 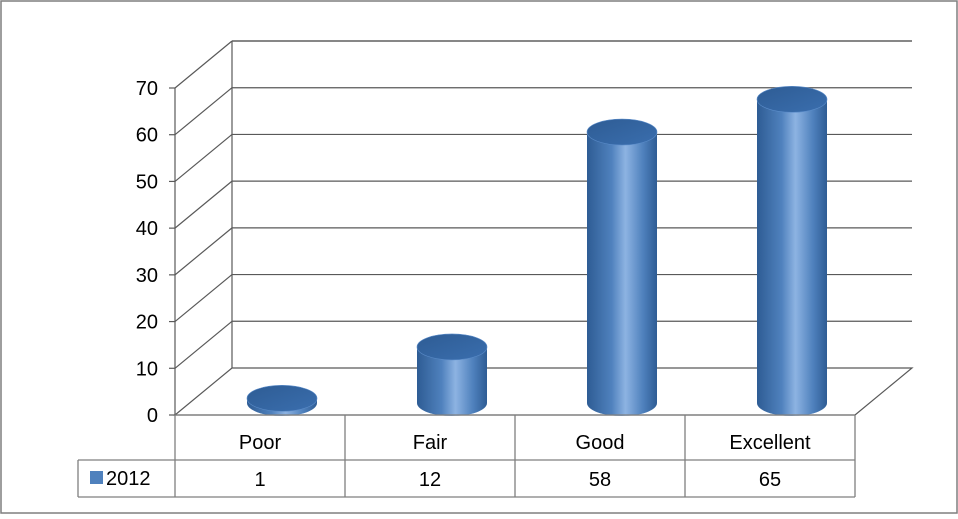 I want to click on x-tick-label: Good, so click(x=600, y=443).